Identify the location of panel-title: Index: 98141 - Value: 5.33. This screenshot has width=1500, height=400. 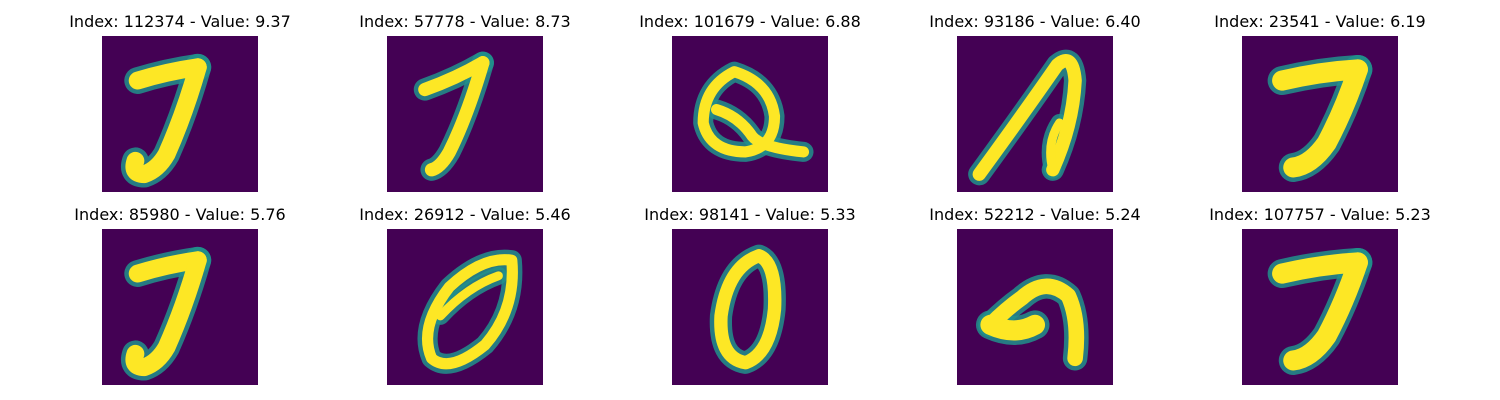
(750, 214).